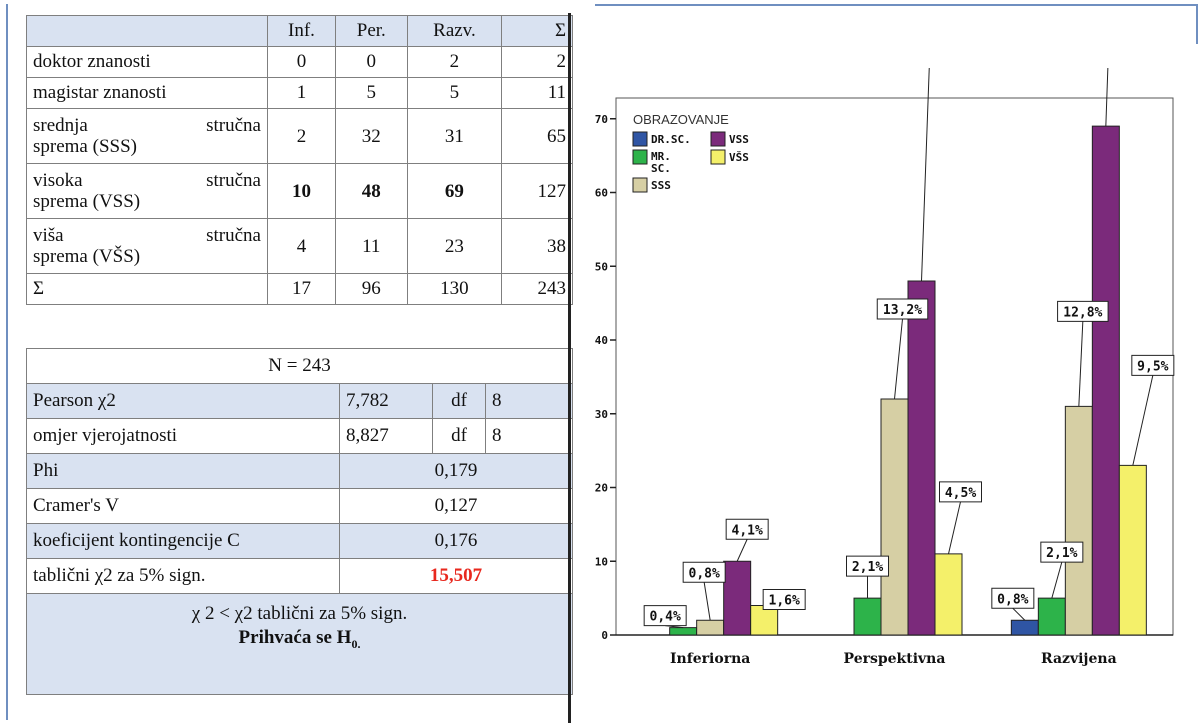 Image resolution: width=1203 pixels, height=723 pixels. I want to click on x-tick-label: Inferiorna, so click(710, 659).